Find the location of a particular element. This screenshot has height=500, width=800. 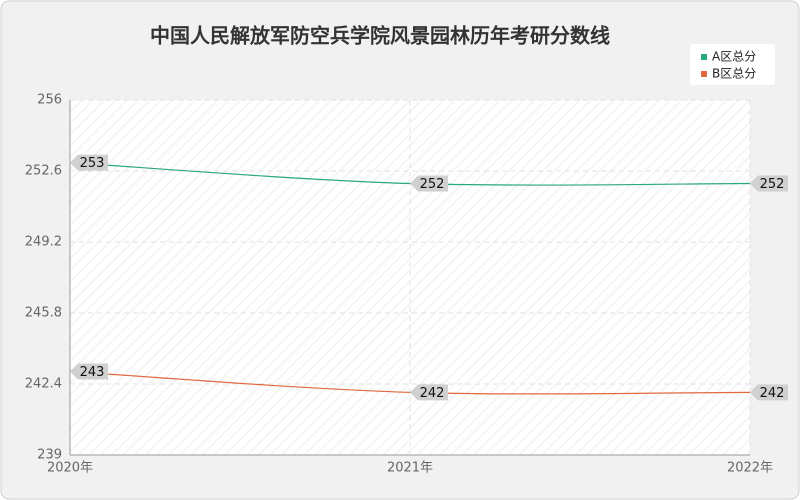

data-label: 243 is located at coordinates (89, 371).